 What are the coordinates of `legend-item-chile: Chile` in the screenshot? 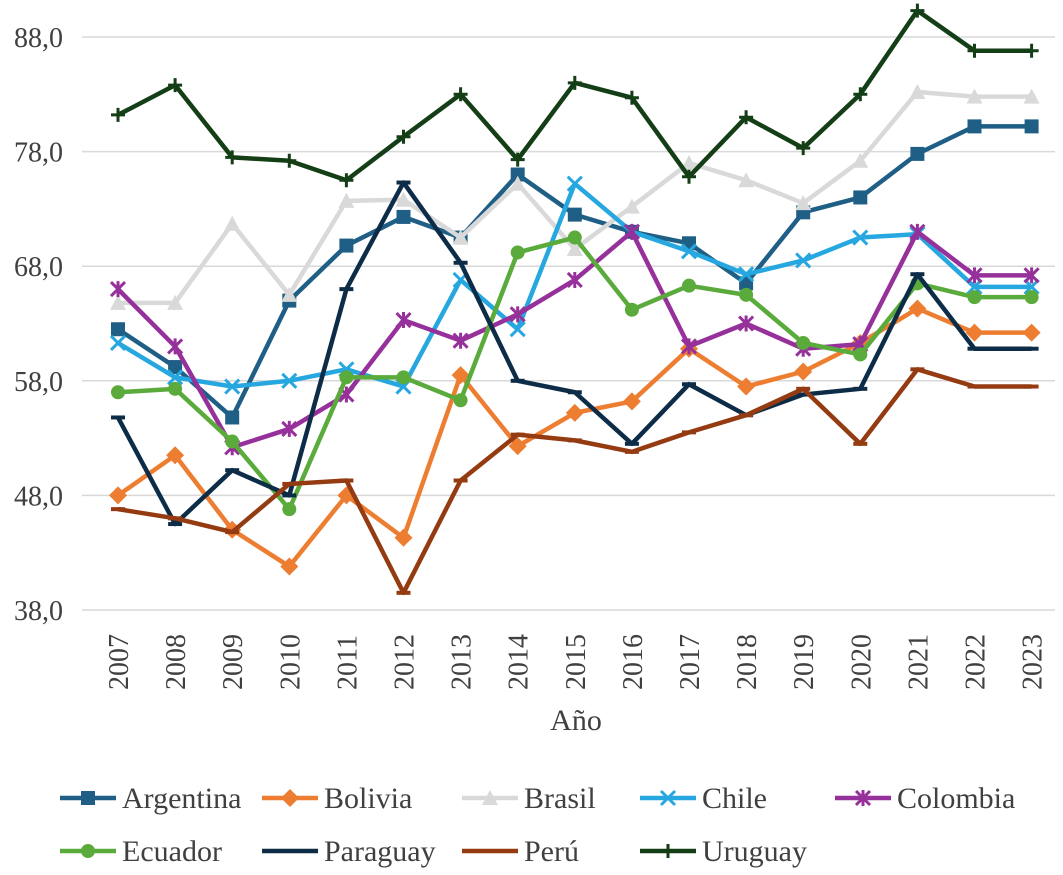 It's located at (703, 798).